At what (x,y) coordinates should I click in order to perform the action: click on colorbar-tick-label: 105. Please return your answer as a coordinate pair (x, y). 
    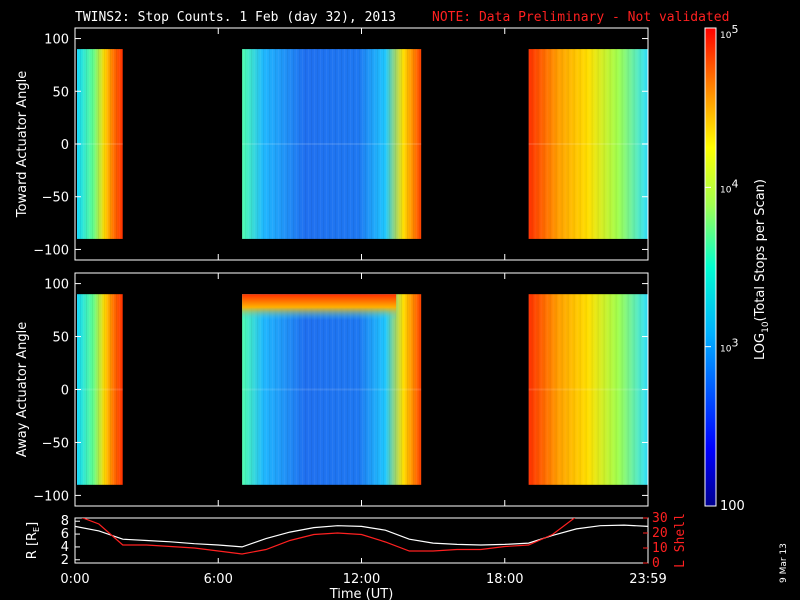
    Looking at the image, I should click on (729, 32).